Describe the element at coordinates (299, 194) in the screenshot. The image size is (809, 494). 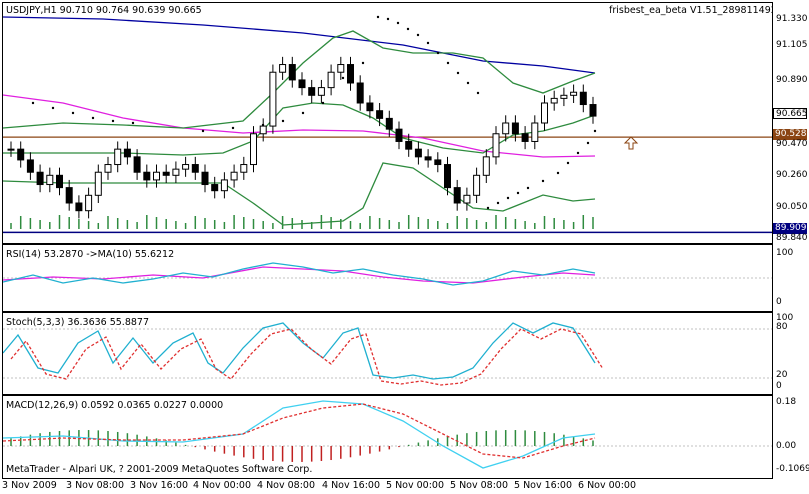
I see `bollinger-lower-line` at that location.